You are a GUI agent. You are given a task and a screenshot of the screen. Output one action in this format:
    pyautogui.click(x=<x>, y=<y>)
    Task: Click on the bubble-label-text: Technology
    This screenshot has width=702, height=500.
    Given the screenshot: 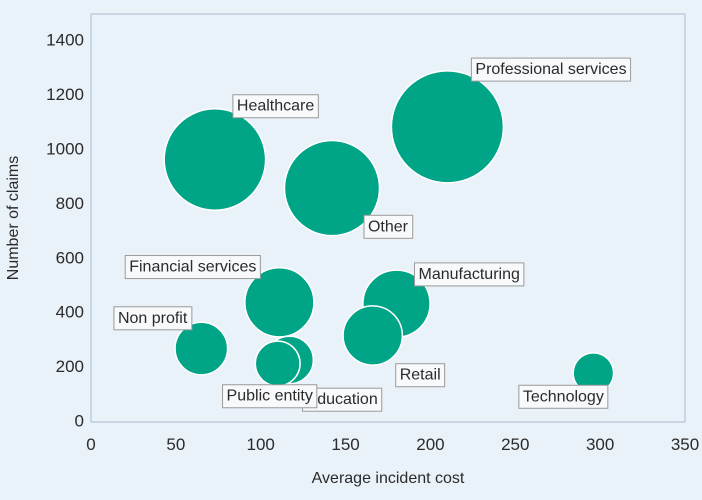 What is the action you would take?
    pyautogui.click(x=563, y=396)
    